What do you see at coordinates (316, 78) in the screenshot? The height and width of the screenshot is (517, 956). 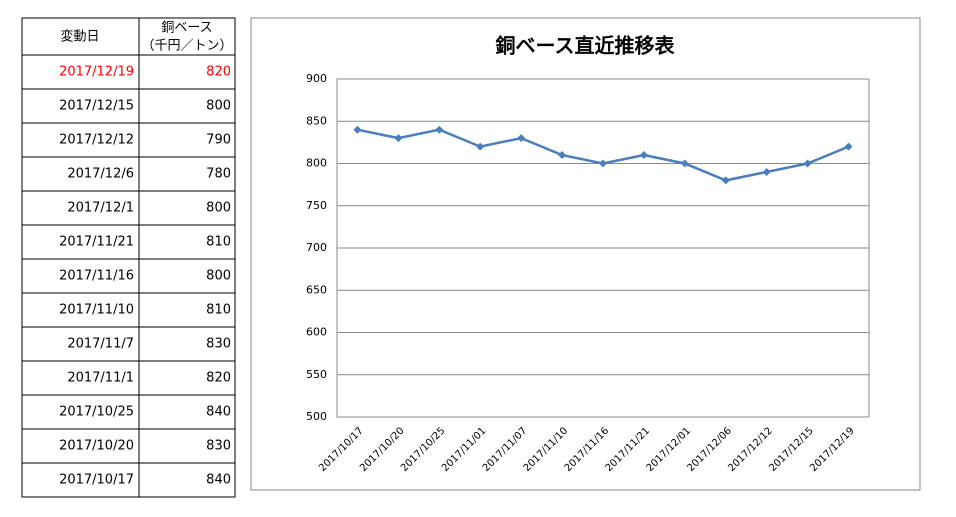 I see `y-tick-label: 900` at bounding box center [316, 78].